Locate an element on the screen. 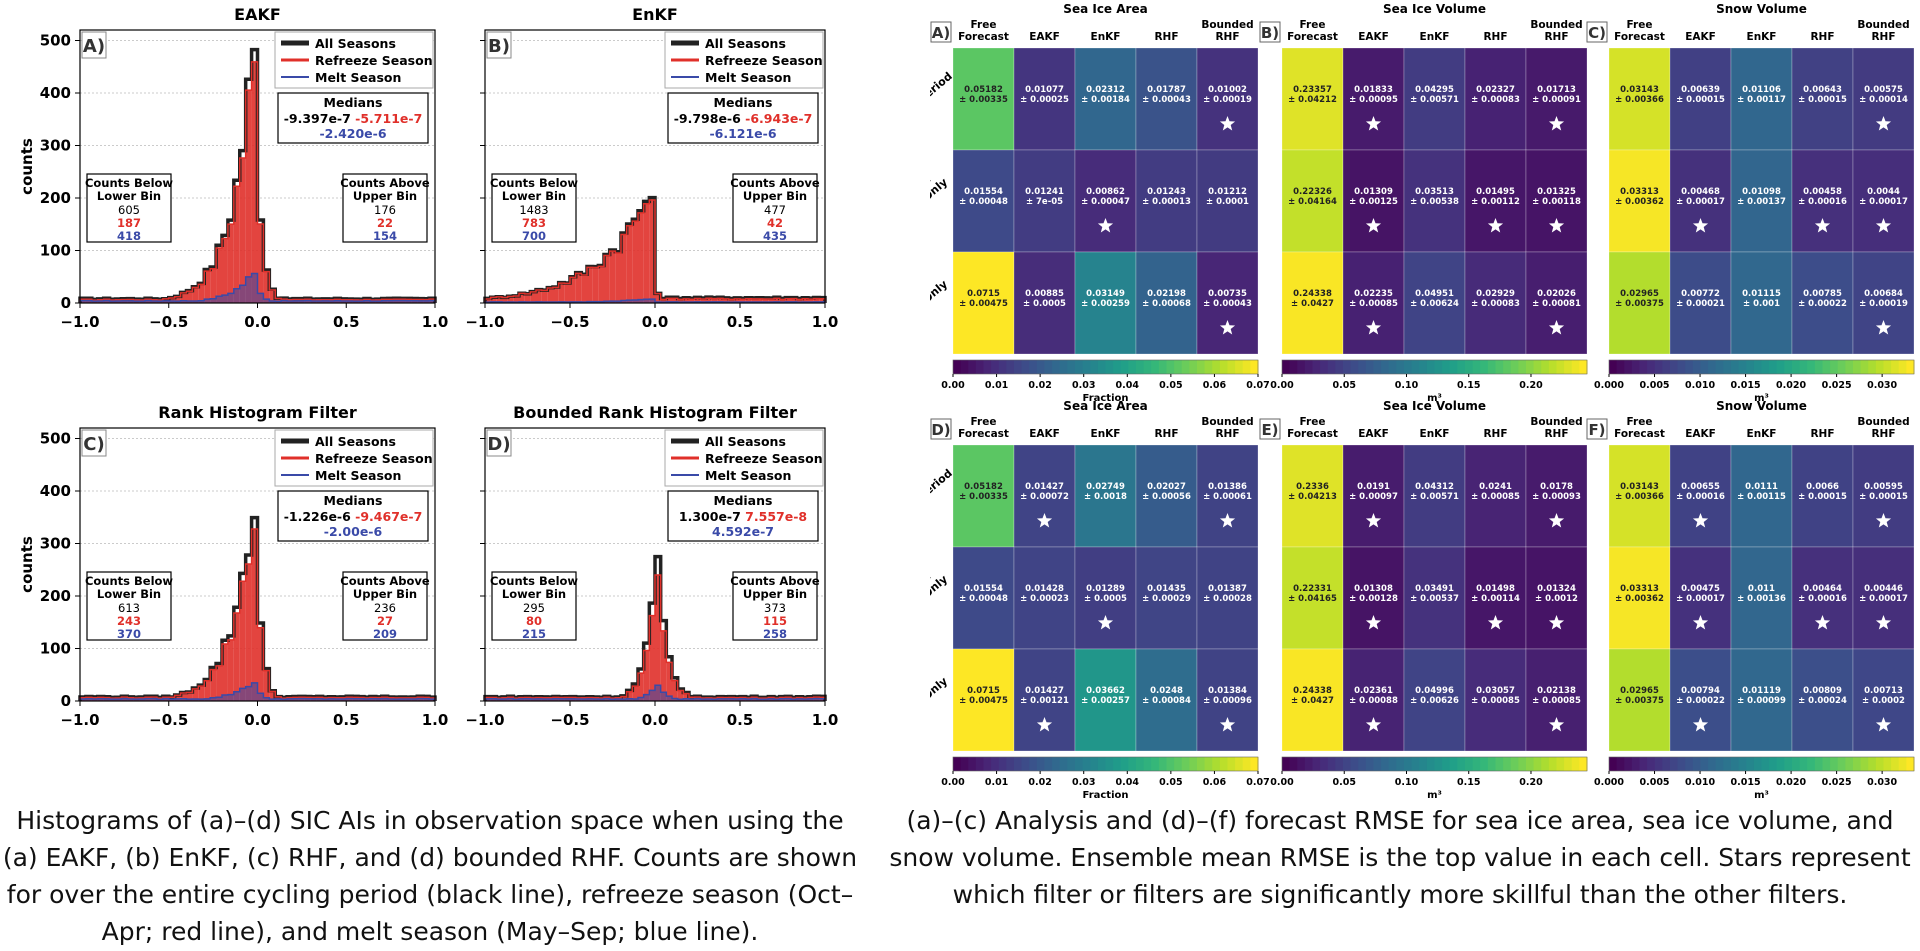 This screenshot has height=951, width=1920. medians-line: -1.226e-6 -9.467e-7 is located at coordinates (353, 516).